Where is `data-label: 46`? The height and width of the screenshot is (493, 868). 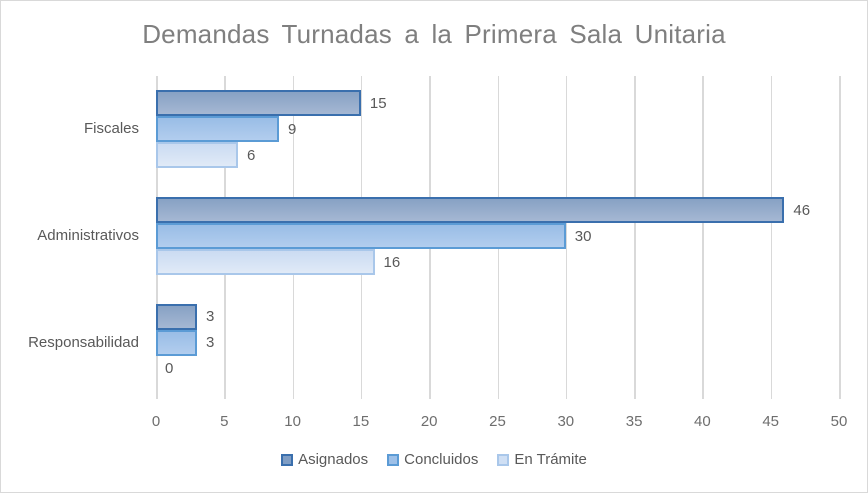
data-label: 46 is located at coordinates (802, 210).